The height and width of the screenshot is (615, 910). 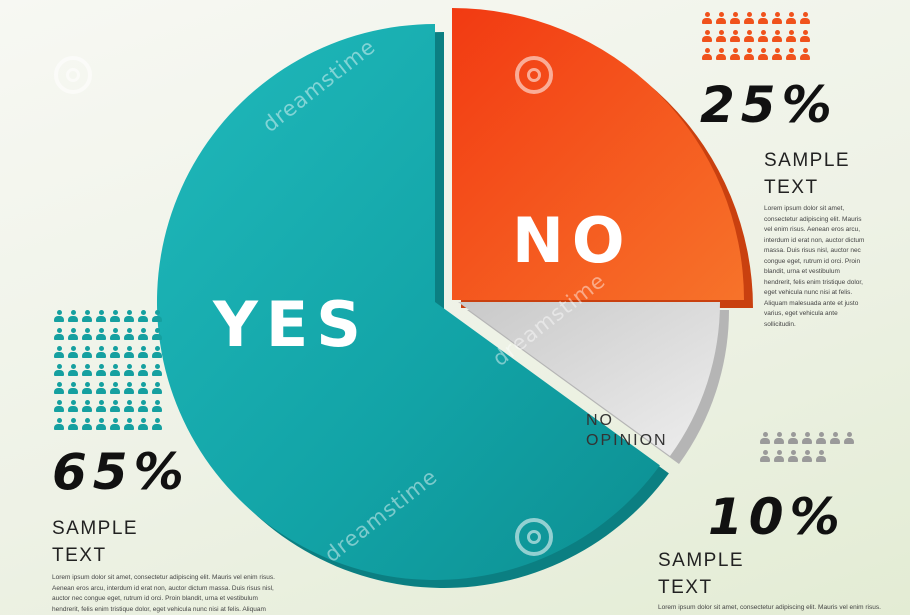 I want to click on slice-label-no: NO, so click(x=572, y=240).